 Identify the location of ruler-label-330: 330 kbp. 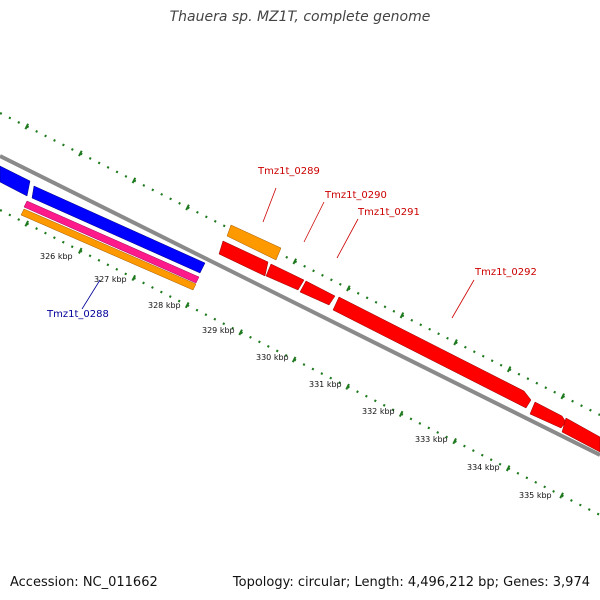
(272, 357).